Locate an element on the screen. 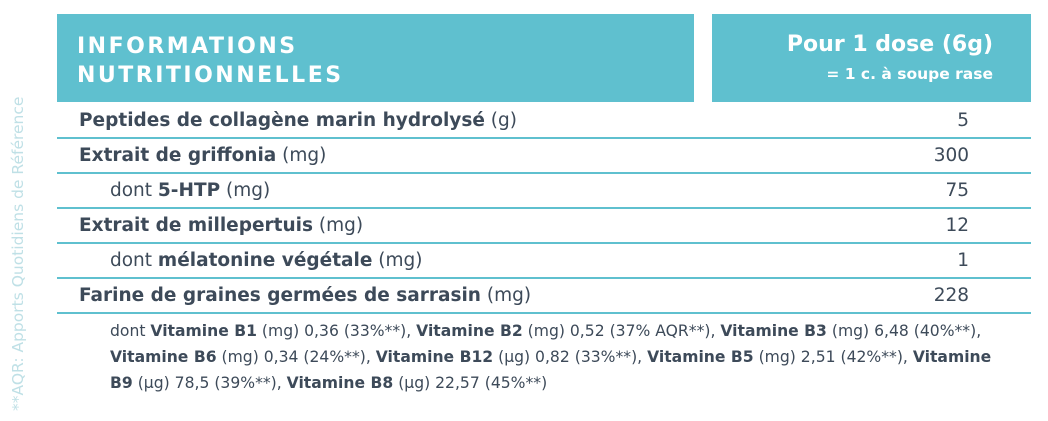  aqr-footnote: **AQR: Apports Quotidiens de Référence is located at coordinates (18, 253).